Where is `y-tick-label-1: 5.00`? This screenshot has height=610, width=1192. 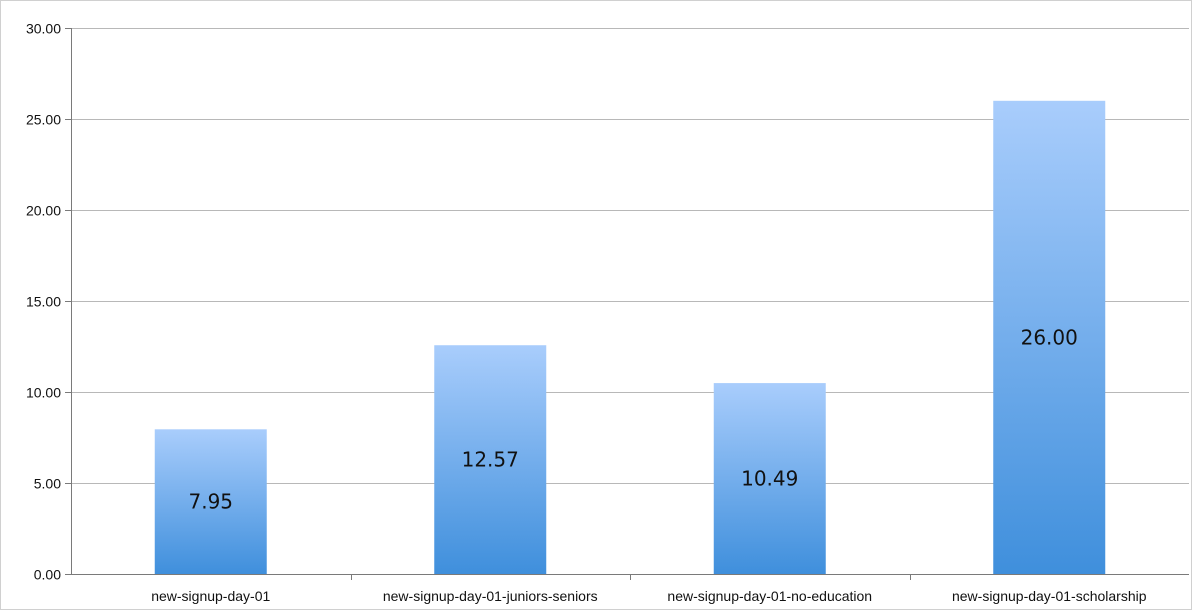 y-tick-label-1: 5.00 is located at coordinates (47, 484).